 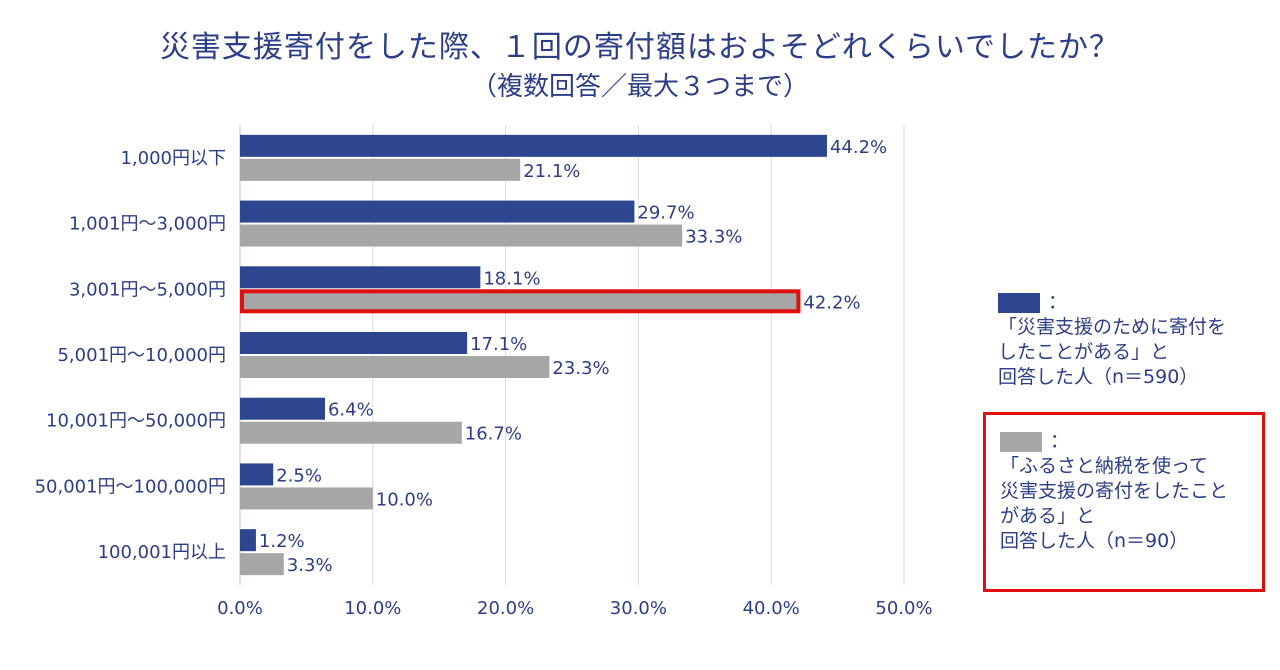 What do you see at coordinates (639, 87) in the screenshot?
I see `chart-subtitle: （複数回答／最大３つまで）` at bounding box center [639, 87].